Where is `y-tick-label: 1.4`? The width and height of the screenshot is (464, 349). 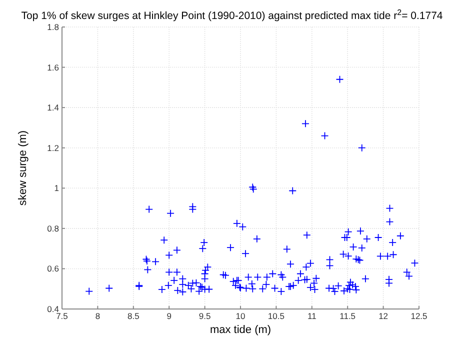 y-tick-label: 1.4 is located at coordinates (53, 107).